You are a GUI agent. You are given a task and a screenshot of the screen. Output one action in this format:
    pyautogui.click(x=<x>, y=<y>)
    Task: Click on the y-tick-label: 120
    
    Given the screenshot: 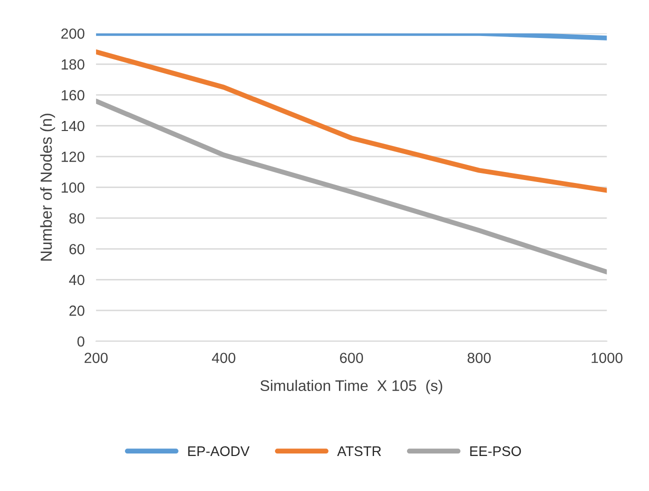 What is the action you would take?
    pyautogui.click(x=73, y=157)
    